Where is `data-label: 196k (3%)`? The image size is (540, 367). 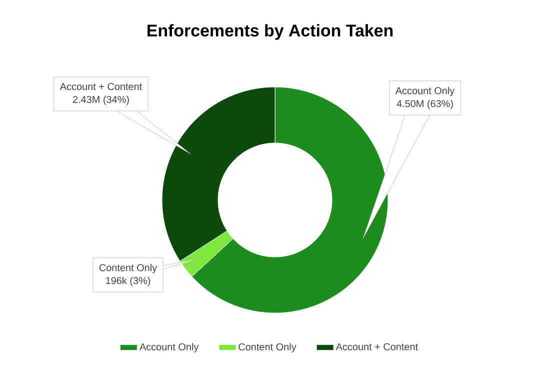 data-label: 196k (3%) is located at coordinates (128, 281).